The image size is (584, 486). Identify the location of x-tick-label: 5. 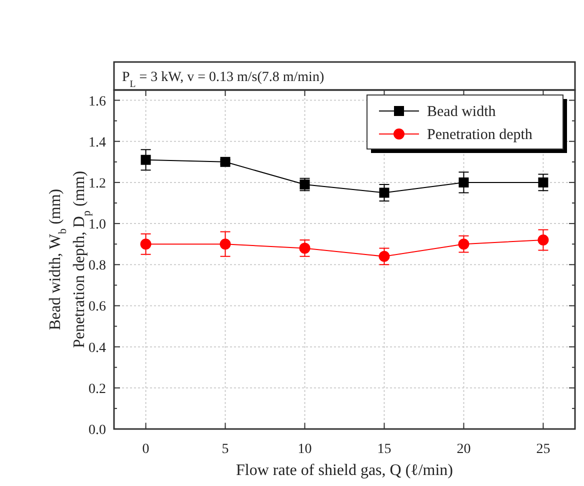
(225, 449).